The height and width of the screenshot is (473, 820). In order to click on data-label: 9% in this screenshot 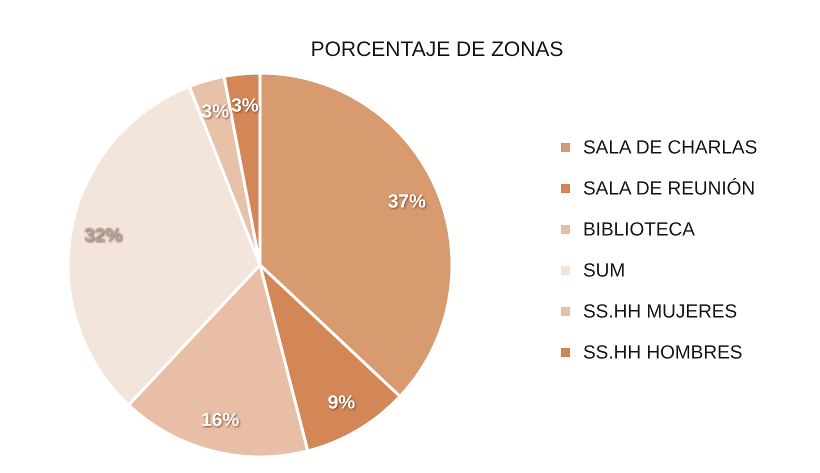, I will do `click(342, 403)`.